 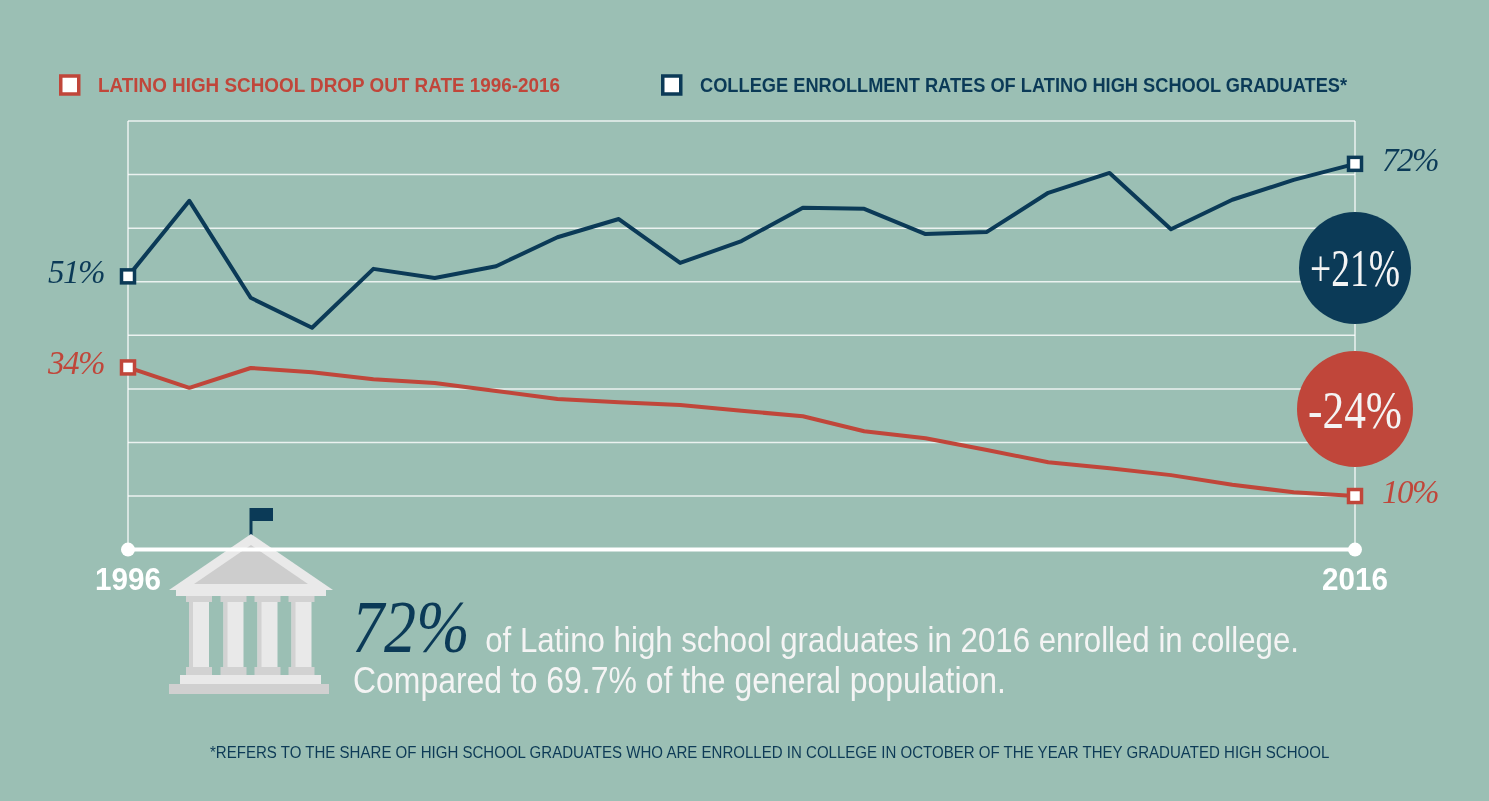 I want to click on data-label: 10%, so click(x=1410, y=492).